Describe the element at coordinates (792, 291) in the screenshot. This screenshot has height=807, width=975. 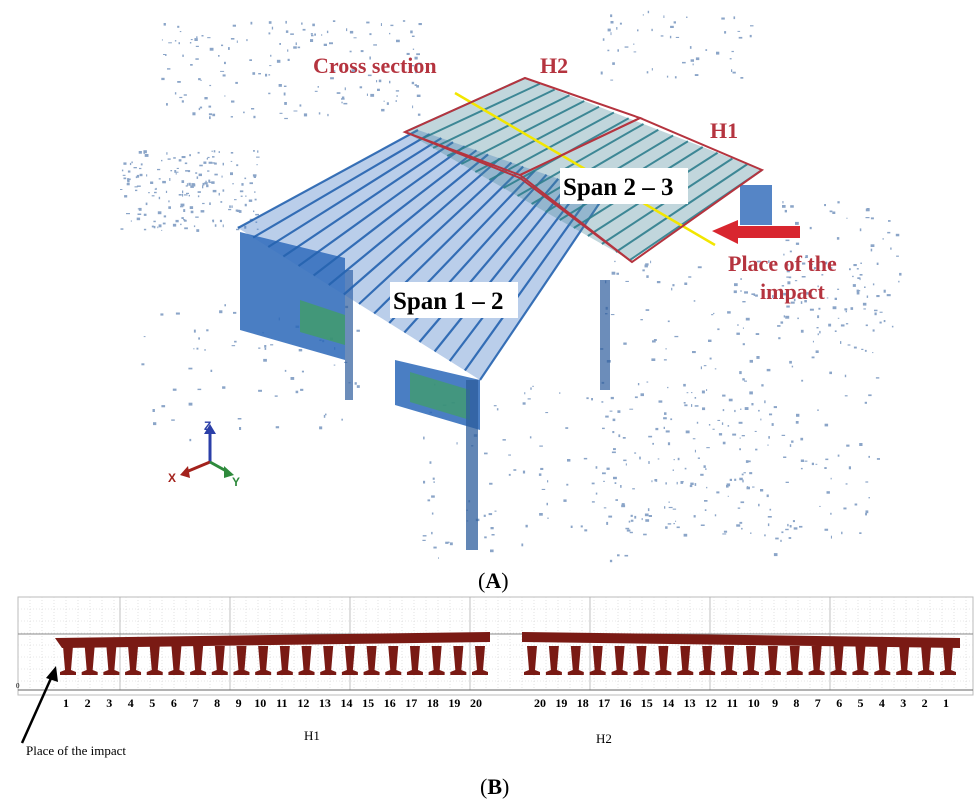
I see `impact-label-line2: impact` at that location.